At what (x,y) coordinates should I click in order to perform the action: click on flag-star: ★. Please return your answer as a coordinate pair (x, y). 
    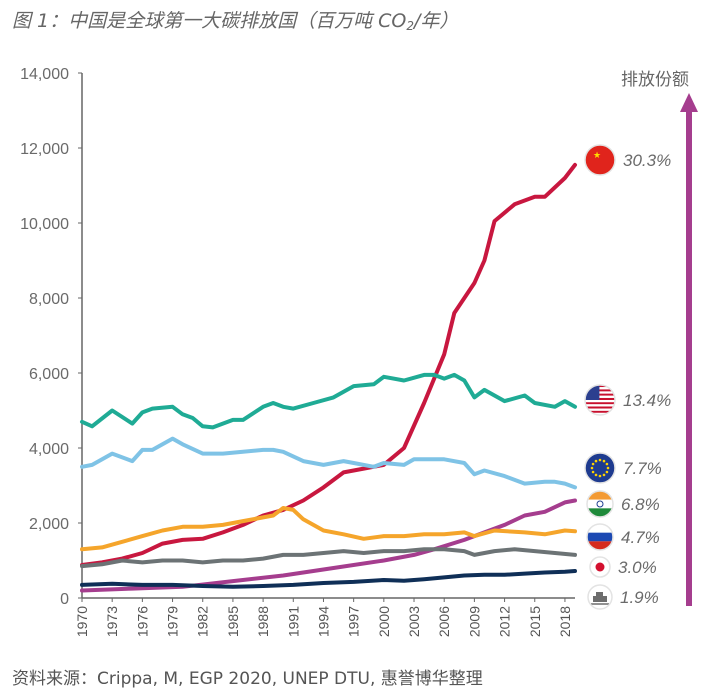
    Looking at the image, I should click on (597, 156).